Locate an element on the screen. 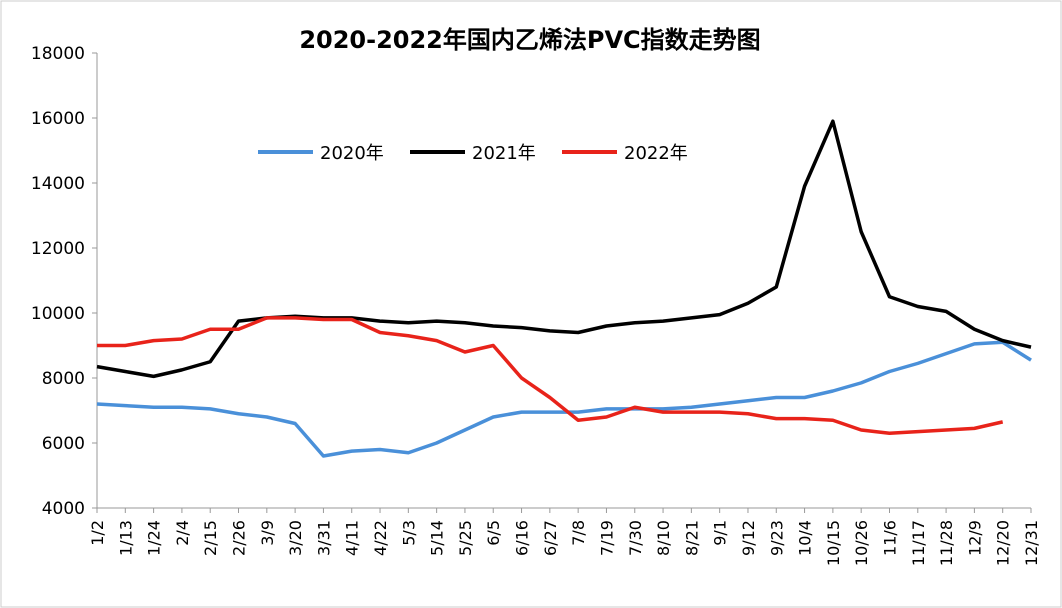 The width and height of the screenshot is (1062, 608). legend-label: 2021年 is located at coordinates (504, 153).